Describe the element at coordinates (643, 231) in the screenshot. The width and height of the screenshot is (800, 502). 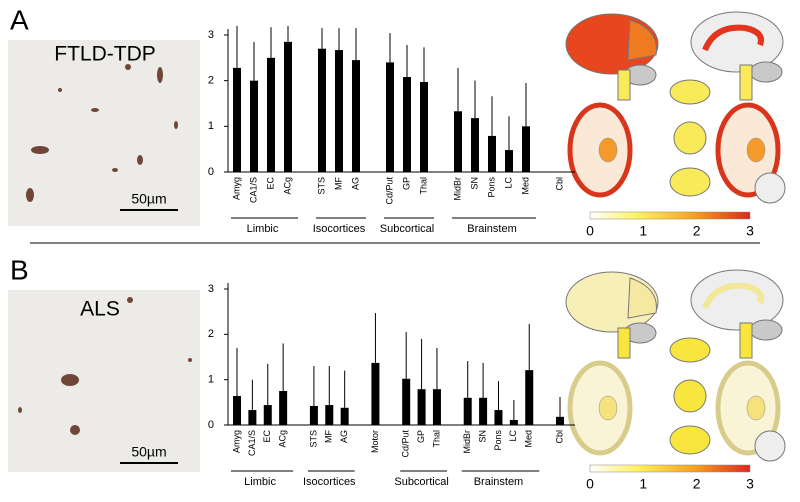
I see `color-scale-label: 1` at that location.